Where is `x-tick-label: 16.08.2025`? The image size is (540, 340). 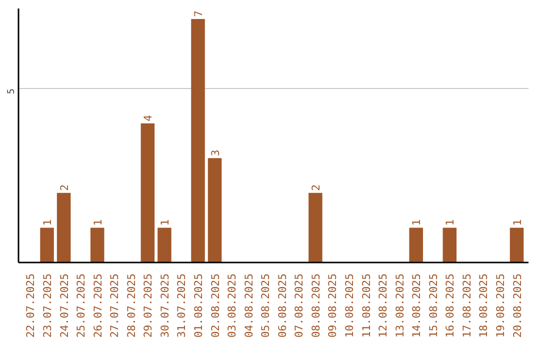 x-tick-label: 16.08.2025 is located at coordinates (450, 306).